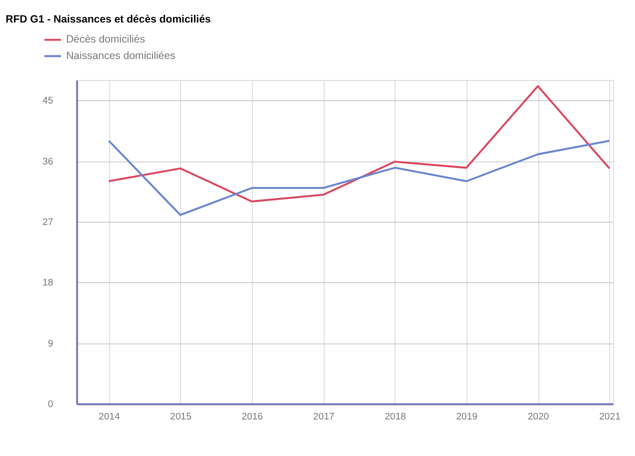 The image size is (635, 456). What do you see at coordinates (252, 417) in the screenshot?
I see `x-tick-label: 2016` at bounding box center [252, 417].